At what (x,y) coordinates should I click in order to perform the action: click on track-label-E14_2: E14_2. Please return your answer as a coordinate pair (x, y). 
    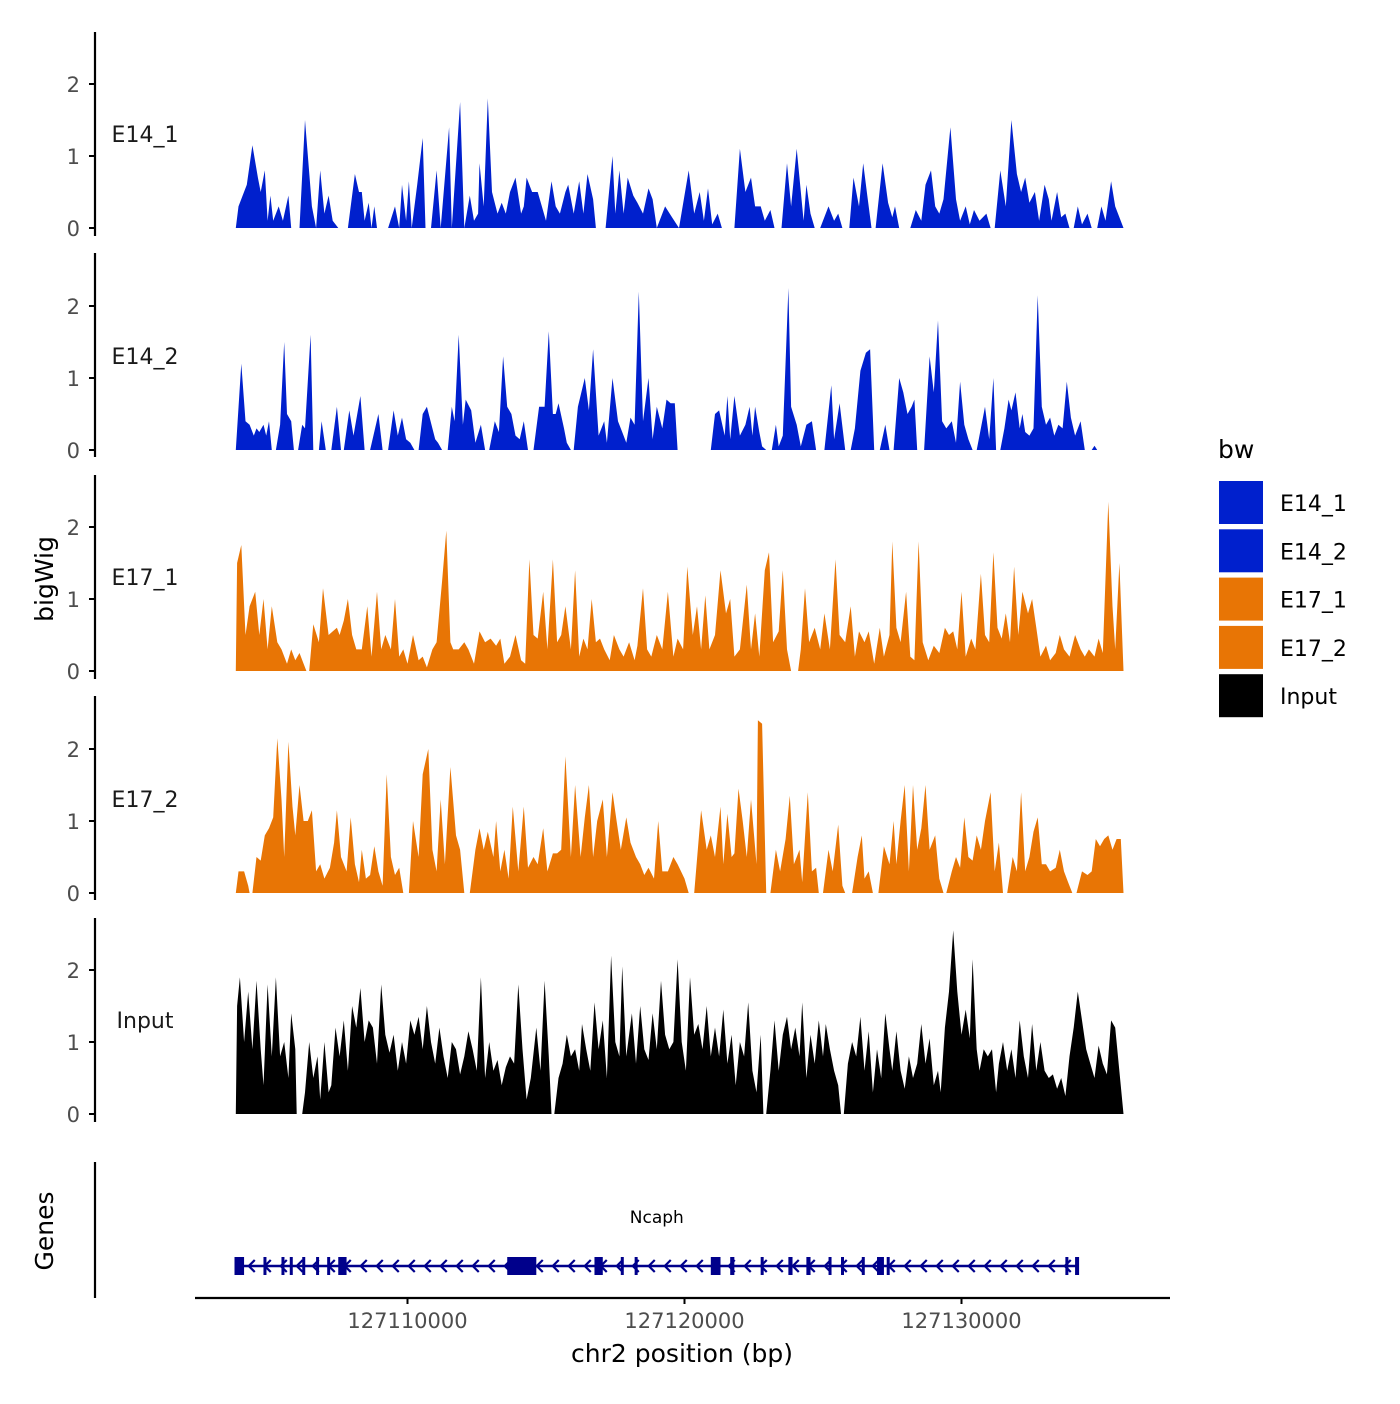
    Looking at the image, I should click on (145, 357).